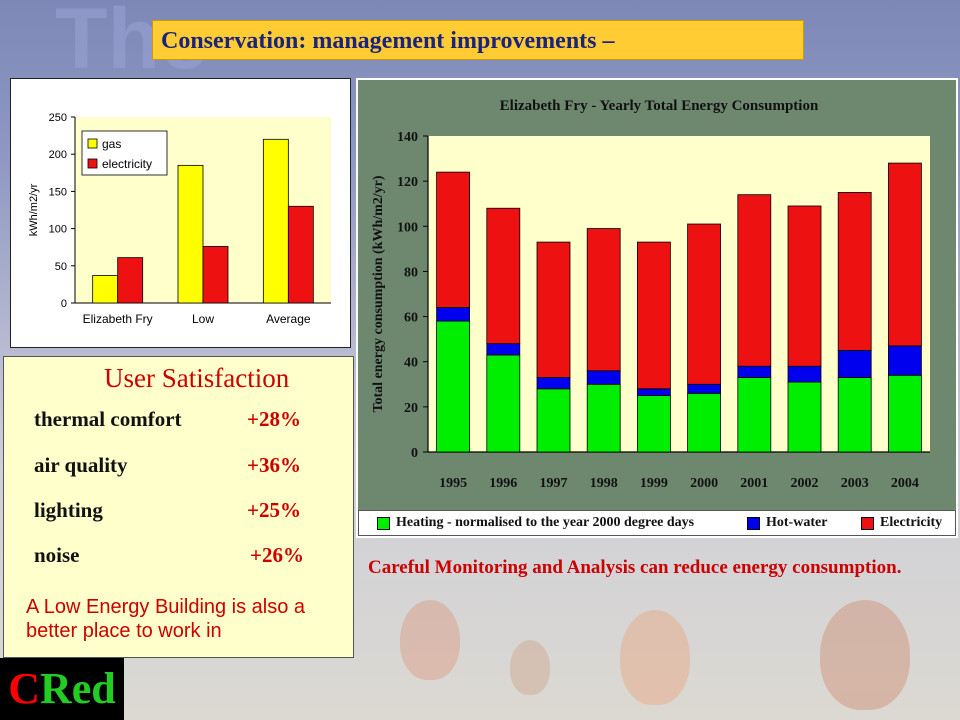  Describe the element at coordinates (411, 408) in the screenshot. I see `y-tick-label: 20` at that location.